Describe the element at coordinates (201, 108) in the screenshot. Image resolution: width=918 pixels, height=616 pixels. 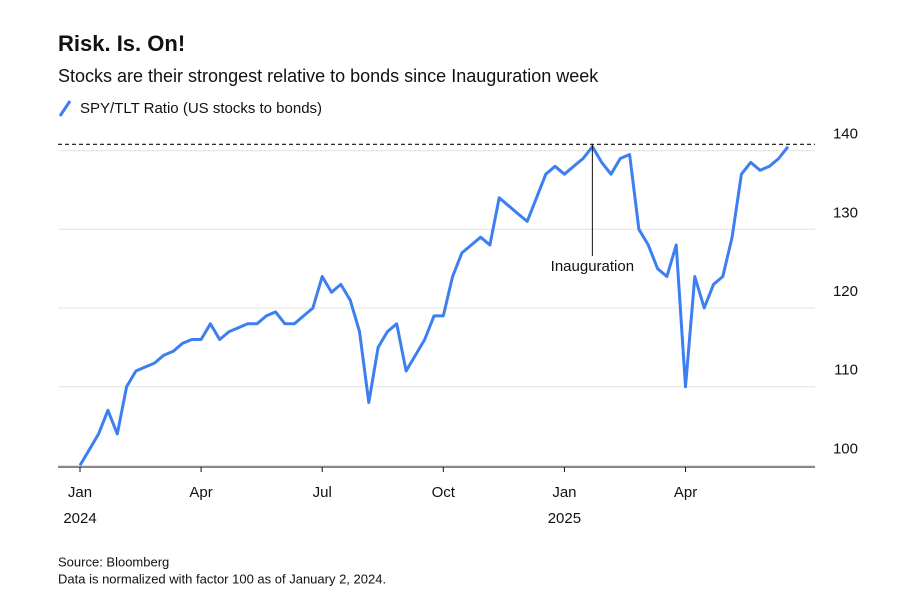
I see `legend-label: SPY/TLT Ratio (US stocks to bonds)` at that location.